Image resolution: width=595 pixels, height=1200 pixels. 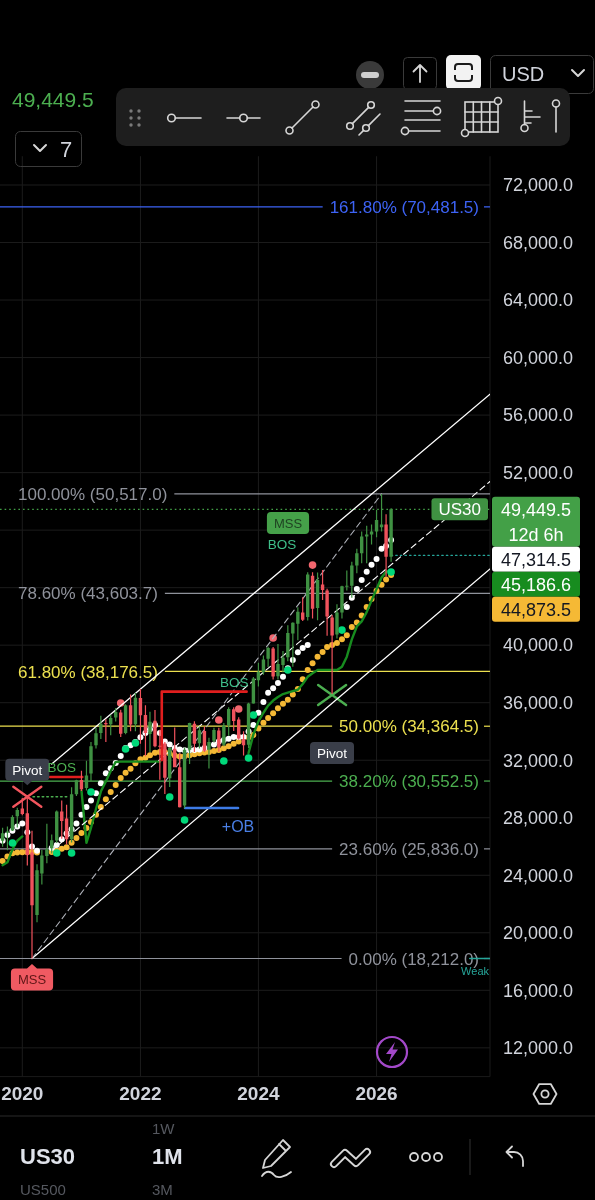 What do you see at coordinates (538, 357) in the screenshot?
I see `y-tick-label: 60,000.0` at bounding box center [538, 357].